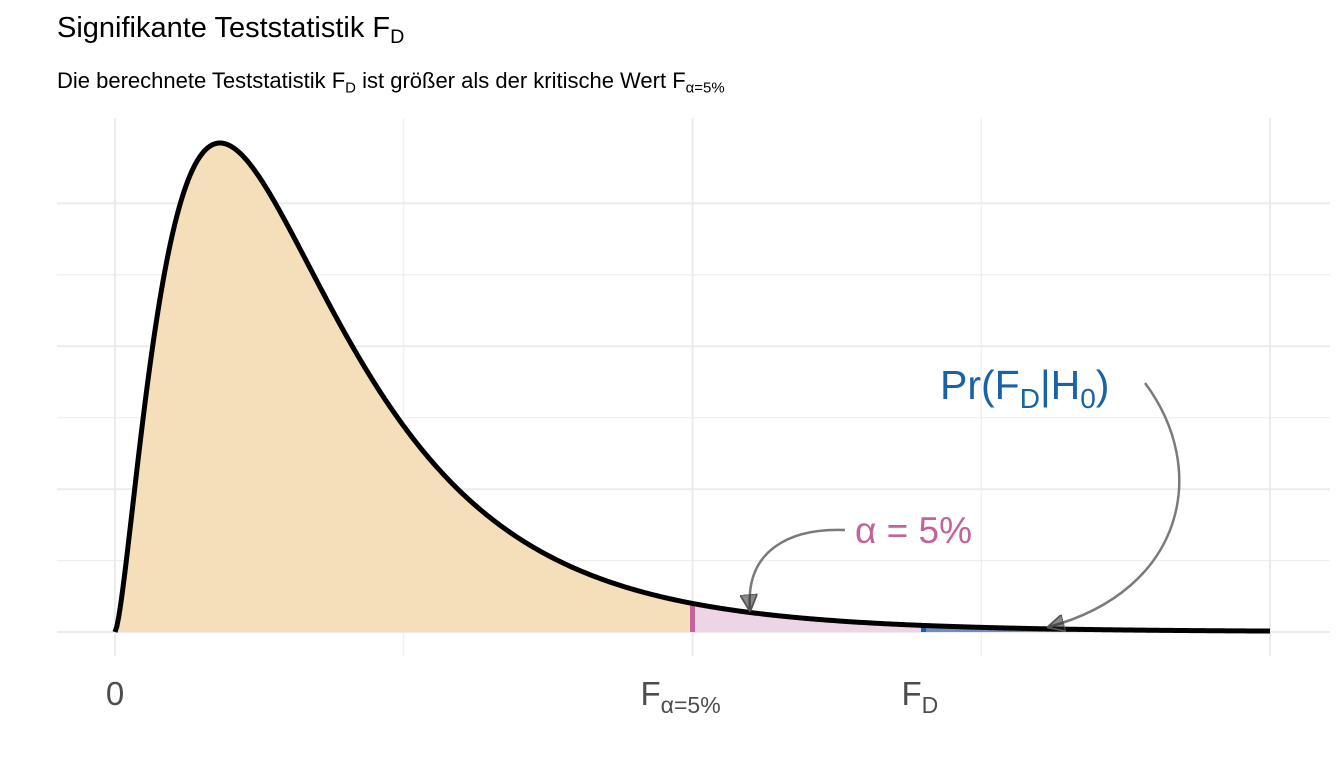 The width and height of the screenshot is (1344, 768). I want to click on annotation-arrows, so click(965, 504).